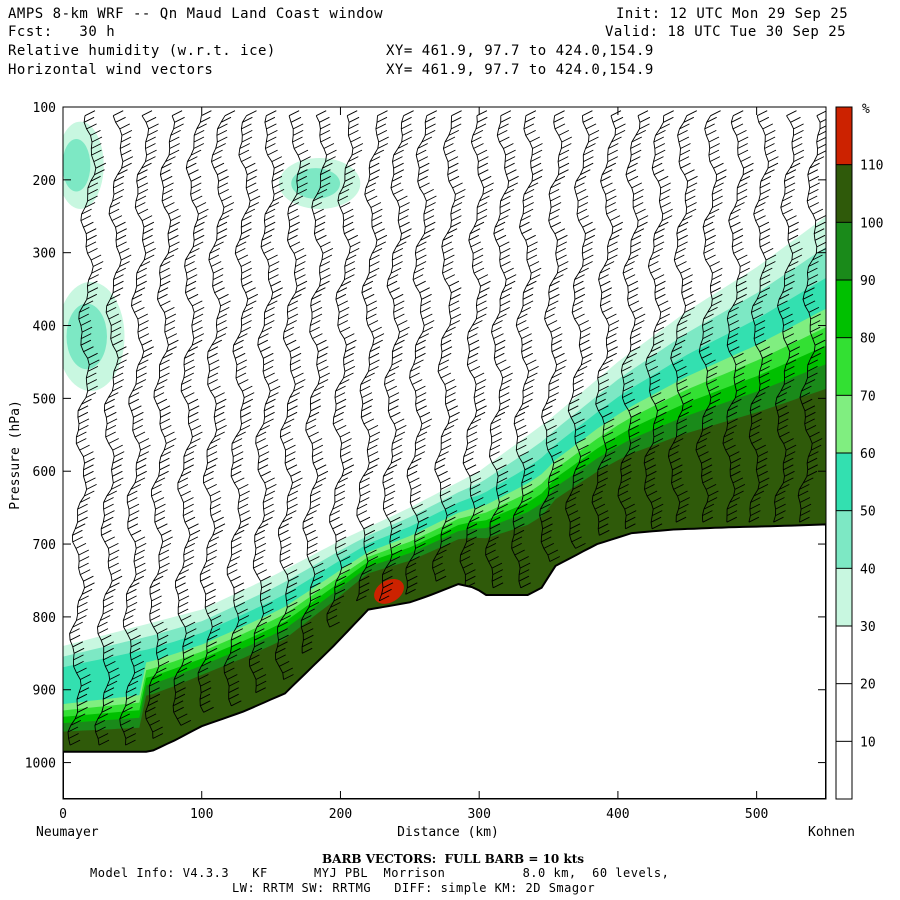 The height and width of the screenshot is (900, 900). What do you see at coordinates (389, 591) in the screenshot?
I see `rh-max-region` at bounding box center [389, 591].